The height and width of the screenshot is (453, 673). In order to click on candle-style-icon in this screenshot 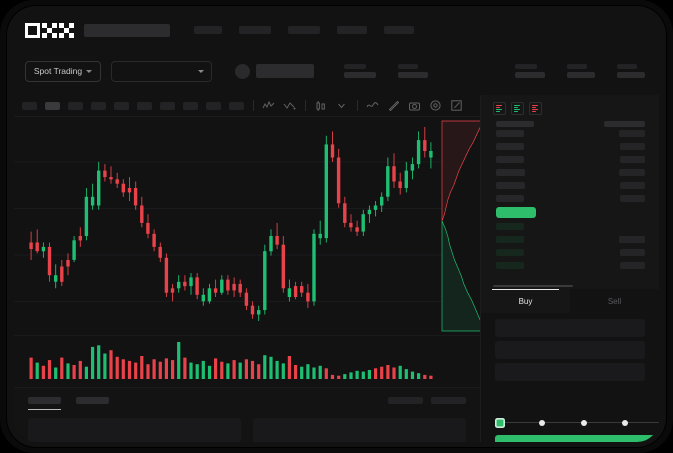, I will do `click(320, 105)`.